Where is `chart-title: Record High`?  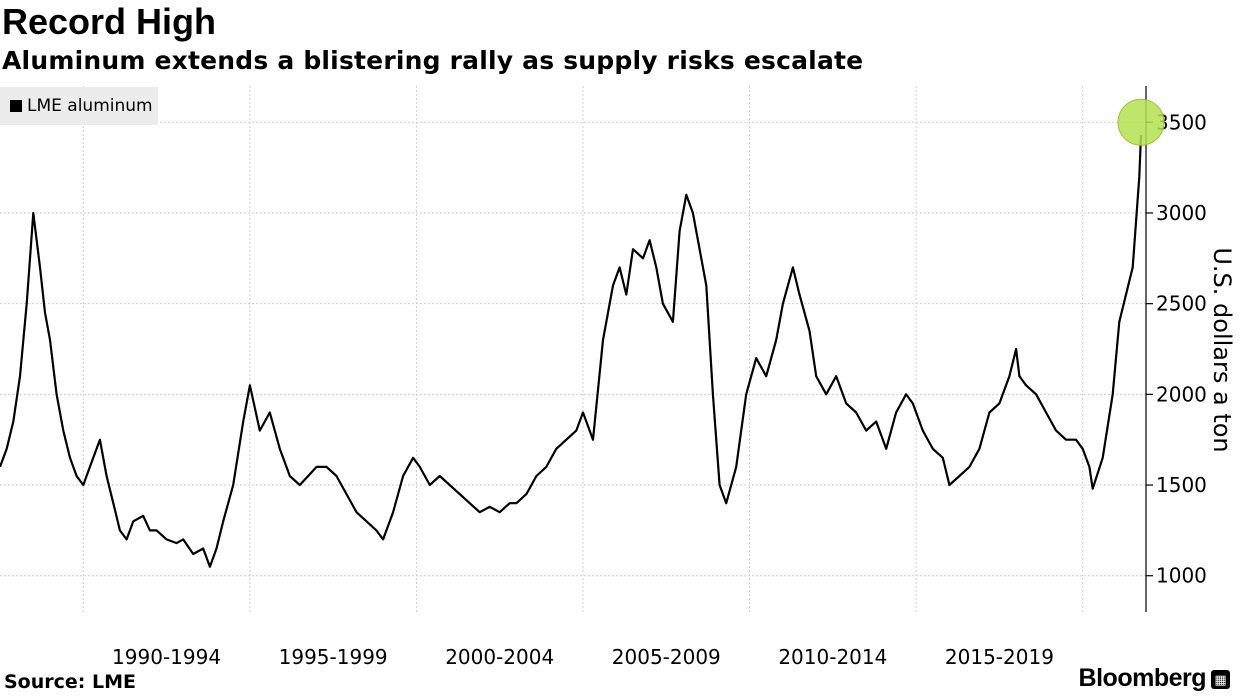
chart-title: Record High is located at coordinates (109, 21).